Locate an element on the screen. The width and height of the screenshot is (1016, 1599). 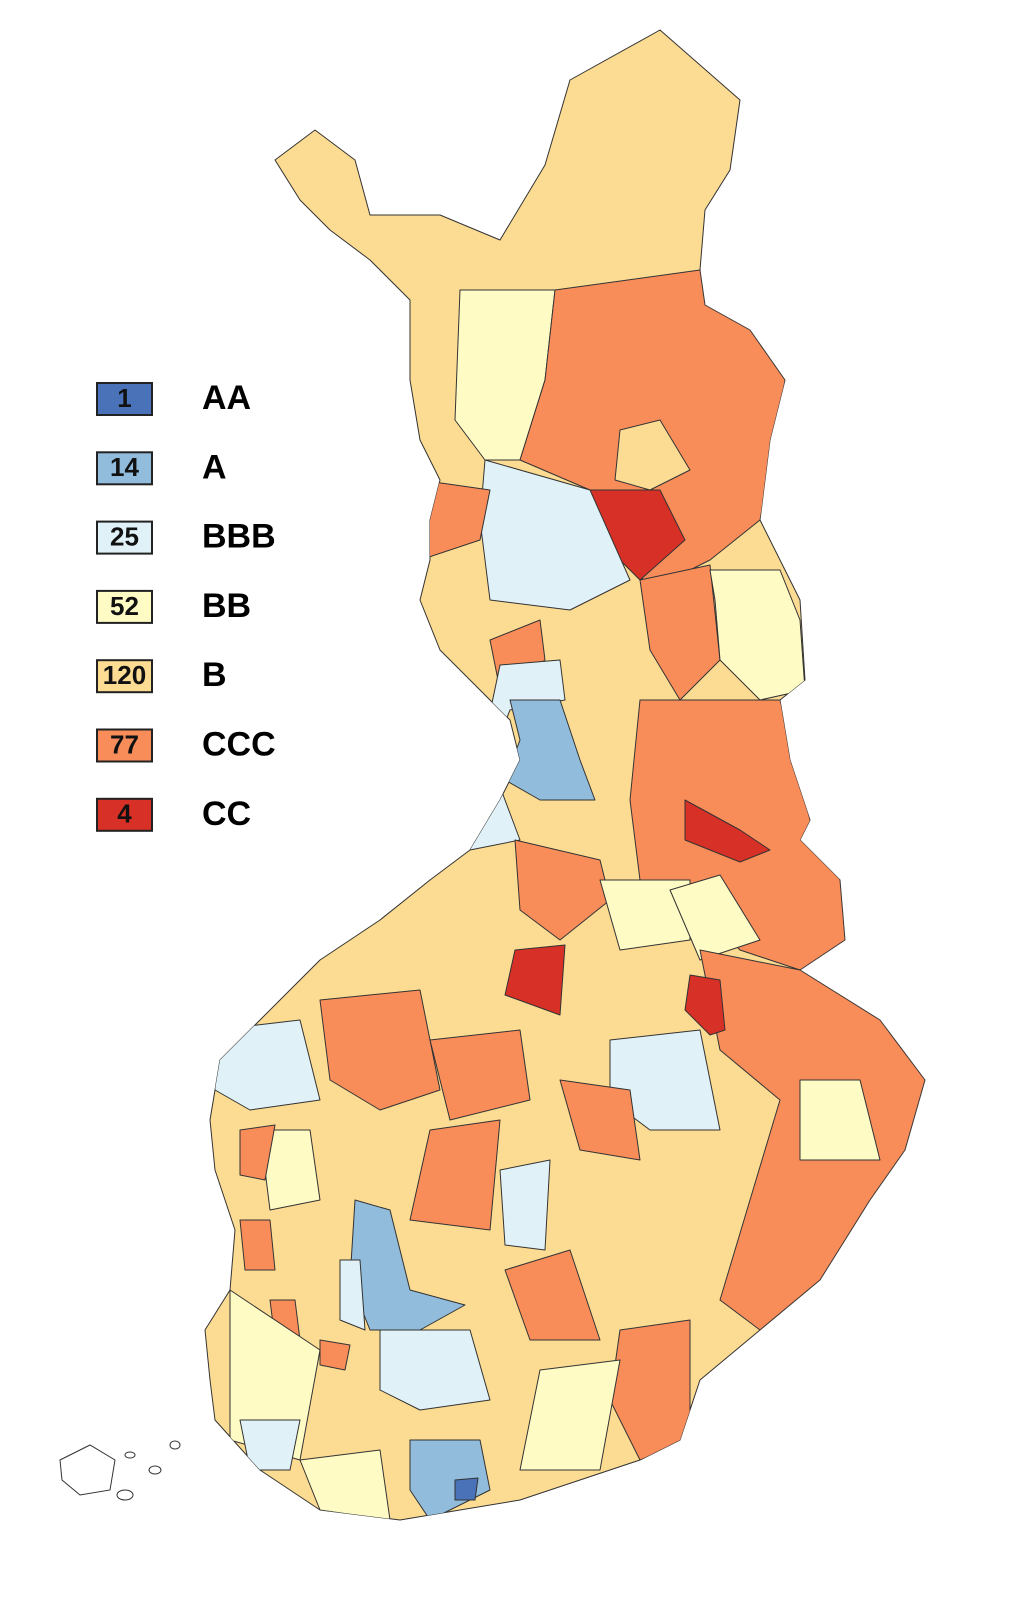
legend-count: 77 is located at coordinates (124, 744).